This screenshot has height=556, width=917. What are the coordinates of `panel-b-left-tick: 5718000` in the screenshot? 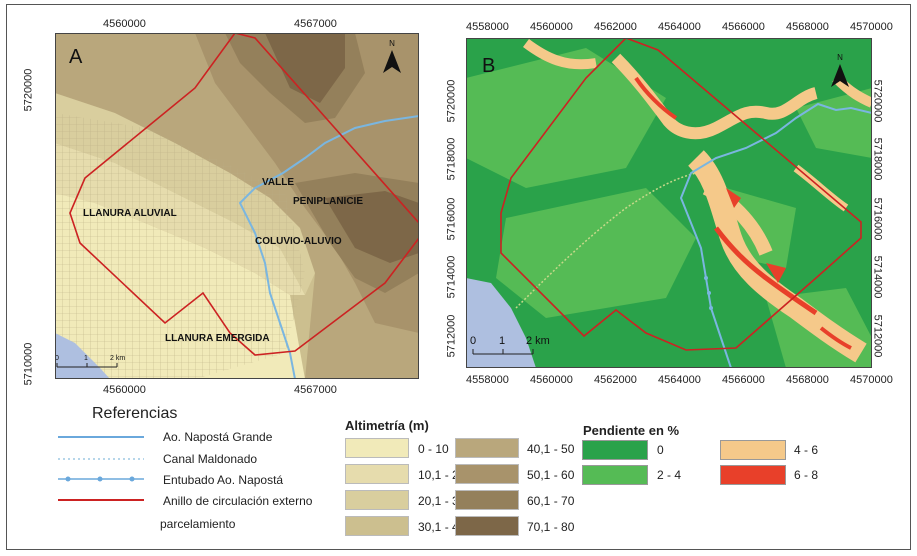 It's located at (451, 159).